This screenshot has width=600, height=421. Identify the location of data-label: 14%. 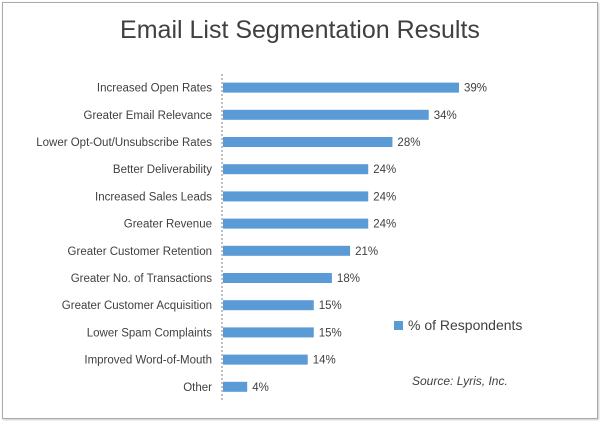
(324, 361).